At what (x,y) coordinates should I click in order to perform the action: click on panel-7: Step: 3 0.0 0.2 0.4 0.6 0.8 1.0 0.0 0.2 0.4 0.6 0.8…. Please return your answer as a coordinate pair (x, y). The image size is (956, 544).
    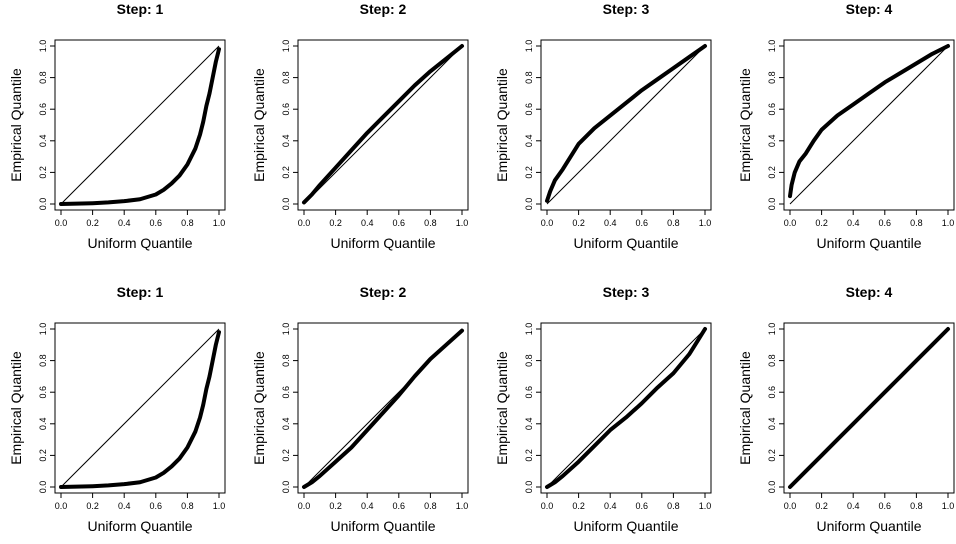
    Looking at the image, I should click on (603, 409).